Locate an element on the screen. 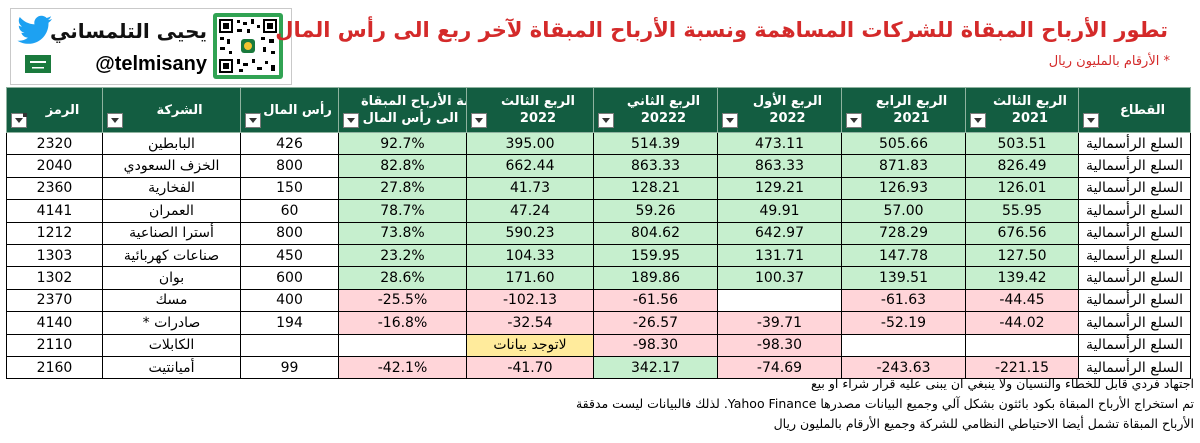 The height and width of the screenshot is (443, 1200). cell-q2-2022: 159.95 is located at coordinates (655, 255).